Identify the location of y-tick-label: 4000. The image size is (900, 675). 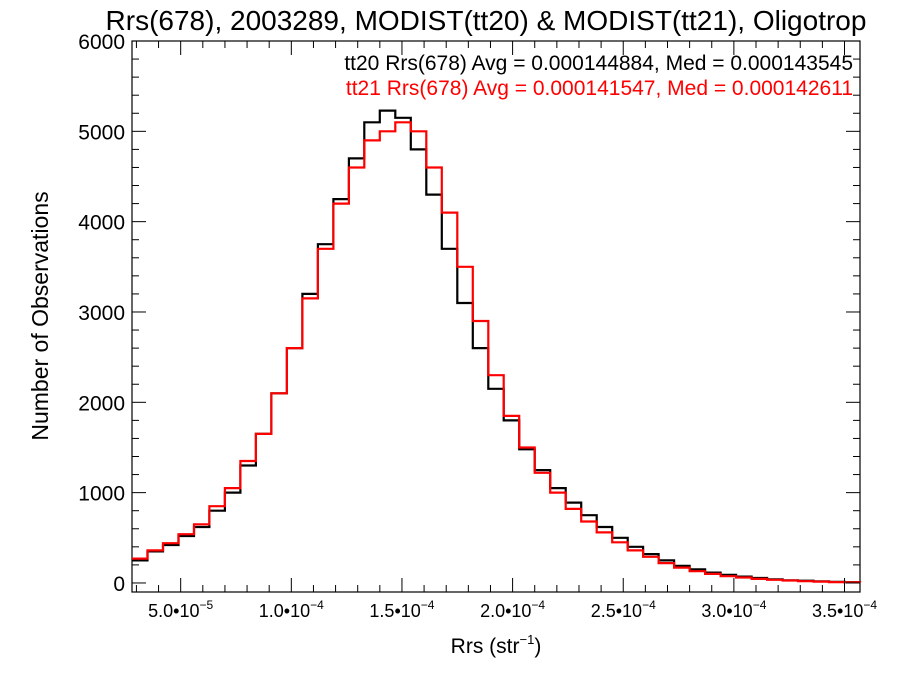
(101, 223).